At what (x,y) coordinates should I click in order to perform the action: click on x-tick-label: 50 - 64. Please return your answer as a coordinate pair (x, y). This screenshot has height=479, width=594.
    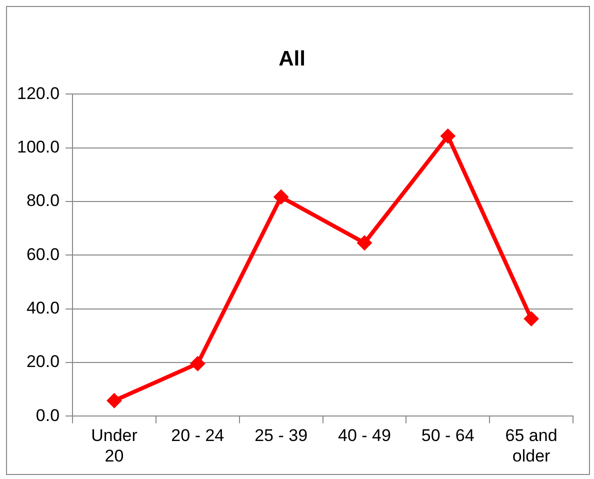
    Looking at the image, I should click on (447, 436).